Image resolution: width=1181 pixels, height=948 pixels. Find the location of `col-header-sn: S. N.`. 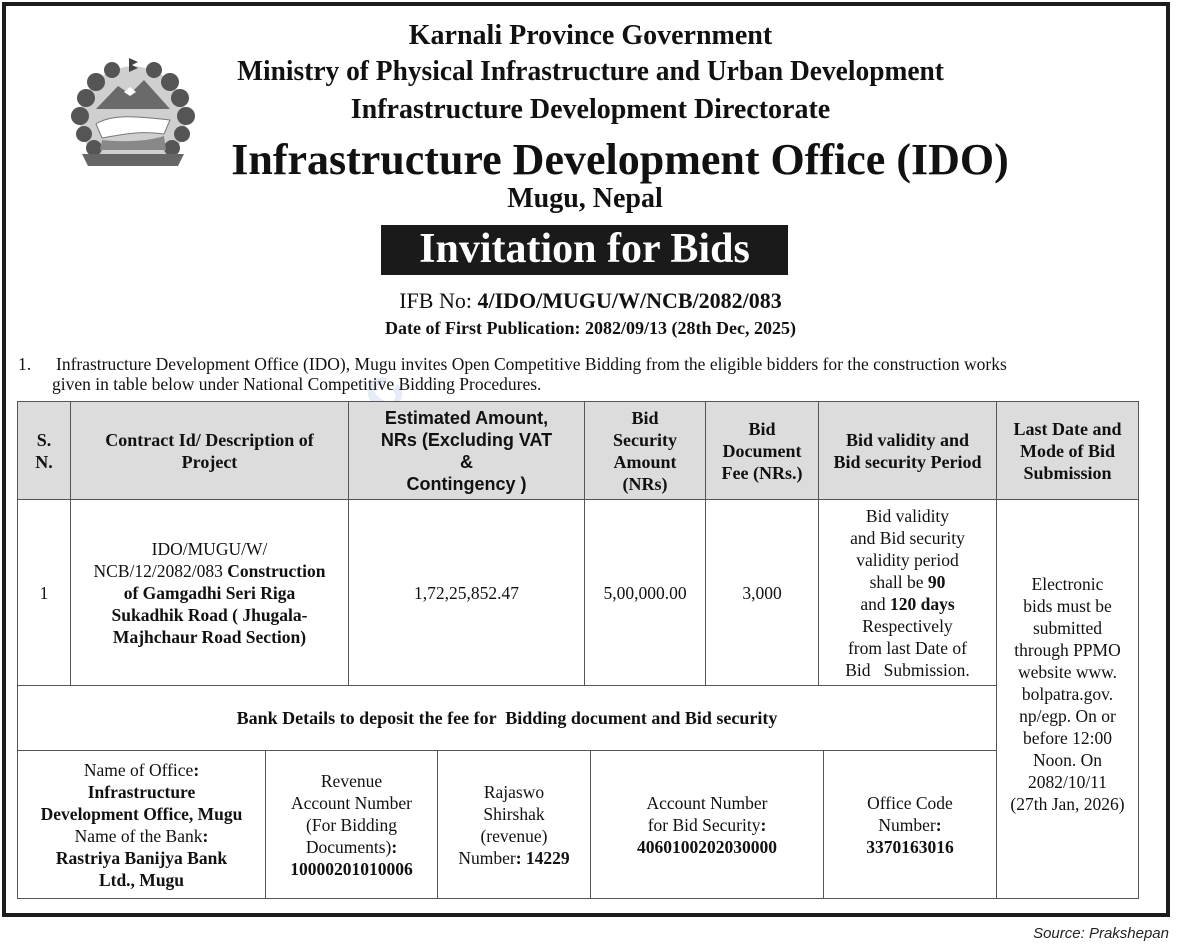

col-header-sn: S. N. is located at coordinates (44, 450).